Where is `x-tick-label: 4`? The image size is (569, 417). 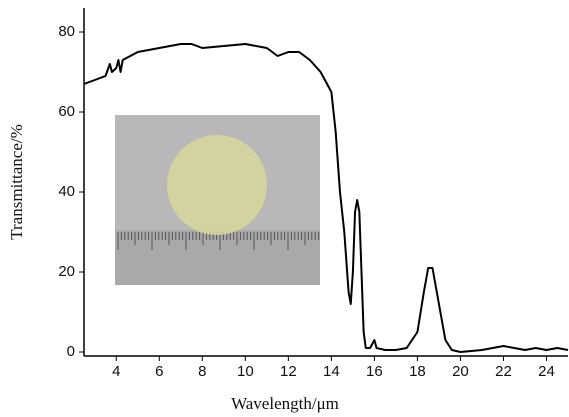
x-tick-label: 4 is located at coordinates (116, 371).